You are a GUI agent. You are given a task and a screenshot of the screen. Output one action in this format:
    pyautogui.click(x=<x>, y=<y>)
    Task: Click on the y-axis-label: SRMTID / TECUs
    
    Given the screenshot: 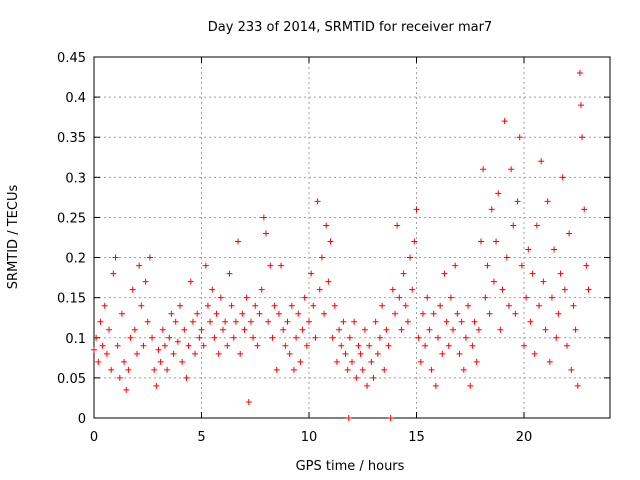 What is the action you would take?
    pyautogui.click(x=13, y=237)
    